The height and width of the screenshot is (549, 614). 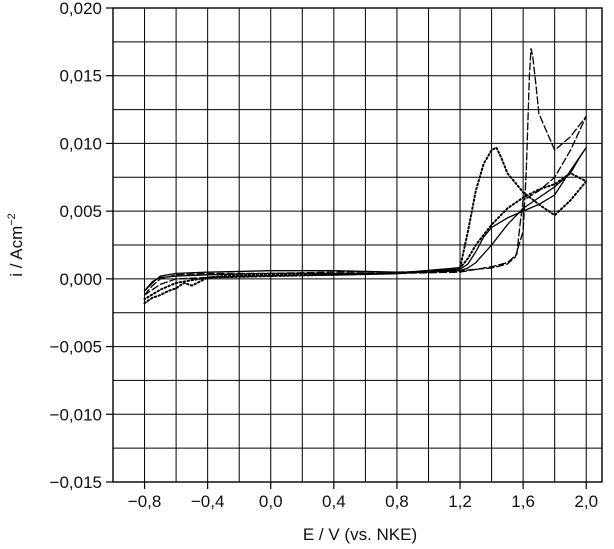 I want to click on x-tick-label: 1,6, so click(x=523, y=501).